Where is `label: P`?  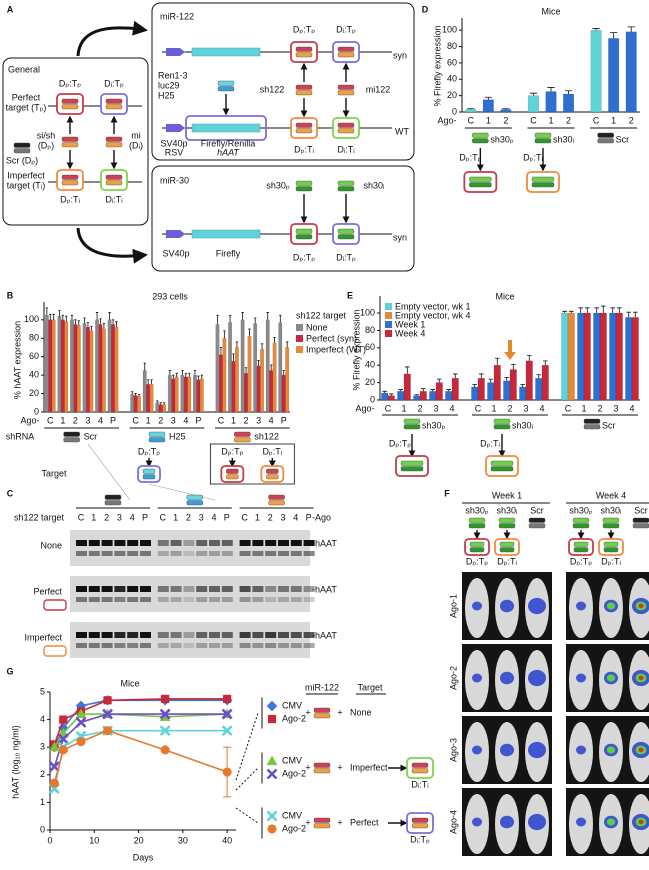
label: P is located at coordinates (227, 517).